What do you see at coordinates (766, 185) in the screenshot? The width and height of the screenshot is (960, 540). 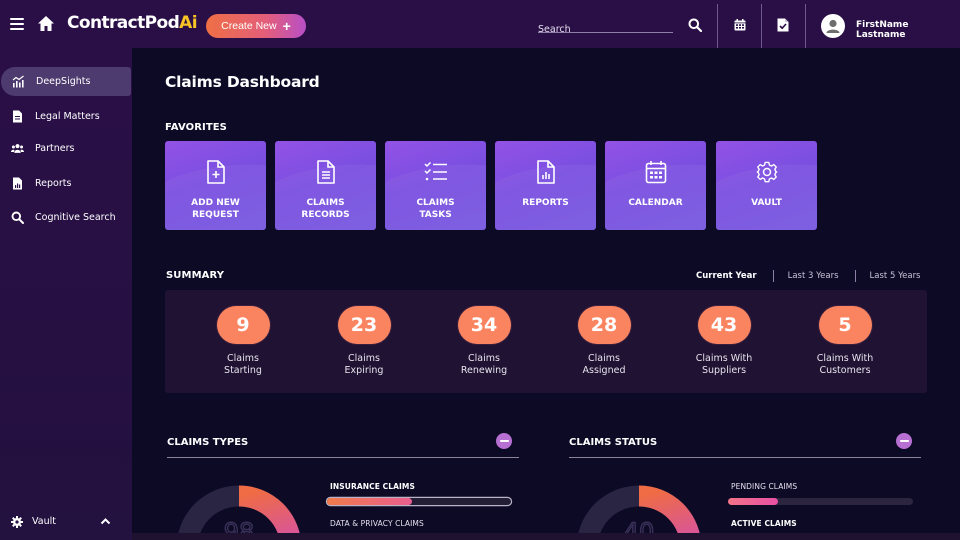 I see `favorite-vault: VAULT` at bounding box center [766, 185].